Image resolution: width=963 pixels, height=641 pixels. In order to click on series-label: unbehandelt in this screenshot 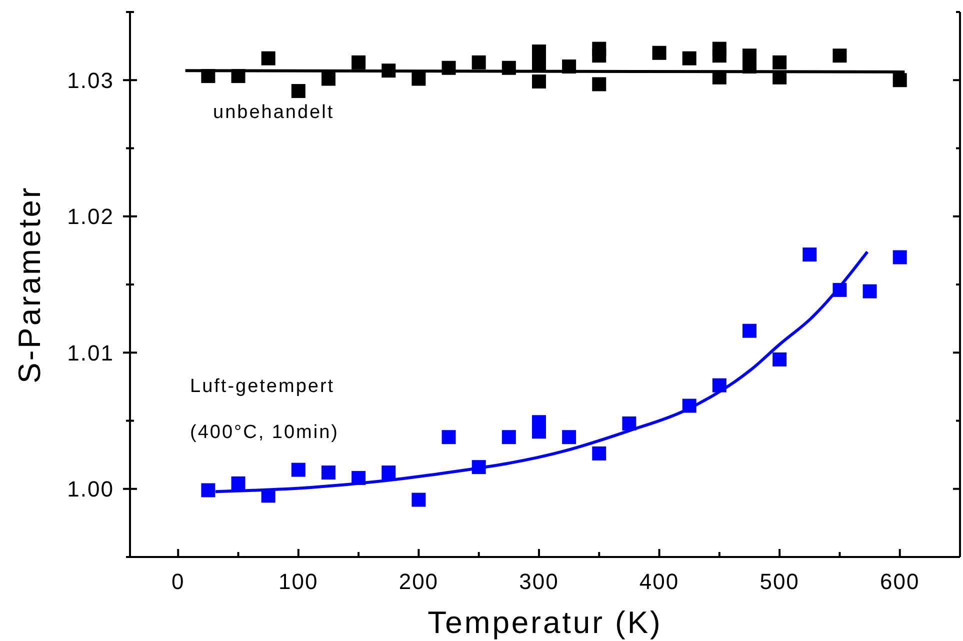, I will do `click(273, 112)`.